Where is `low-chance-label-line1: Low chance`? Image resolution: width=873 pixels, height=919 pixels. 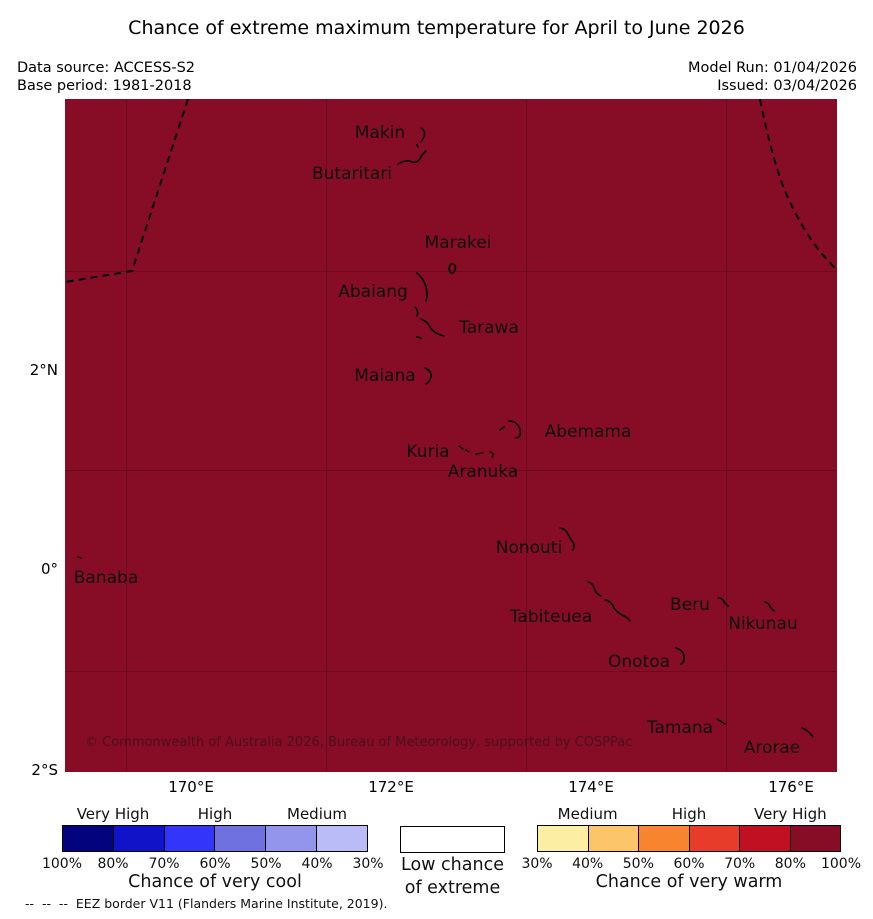
low-chance-label-line1: Low chance is located at coordinates (452, 865).